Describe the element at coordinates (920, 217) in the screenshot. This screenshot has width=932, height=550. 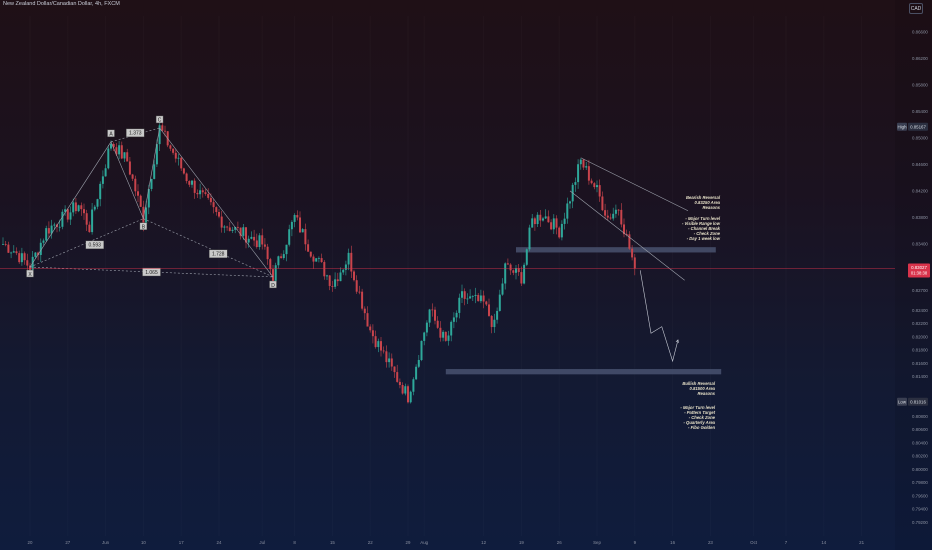
I see `price-tick-label: 0.83800` at that location.